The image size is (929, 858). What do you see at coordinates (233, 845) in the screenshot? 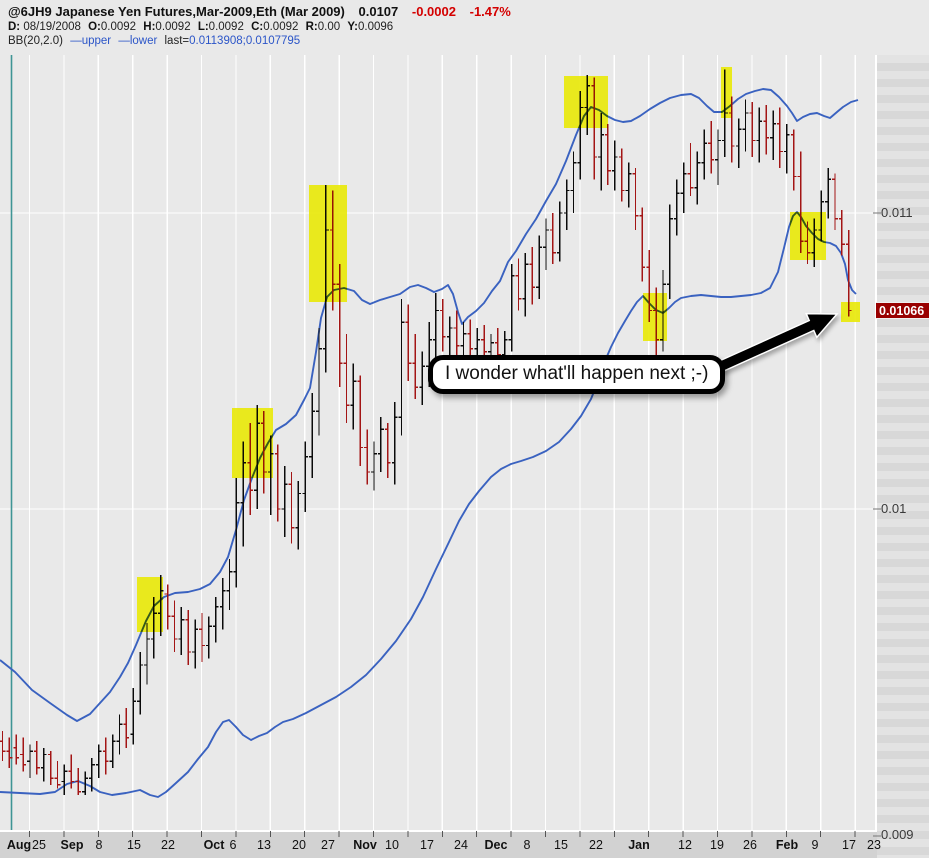
I see `date-axis-day-label: 6` at bounding box center [233, 845].